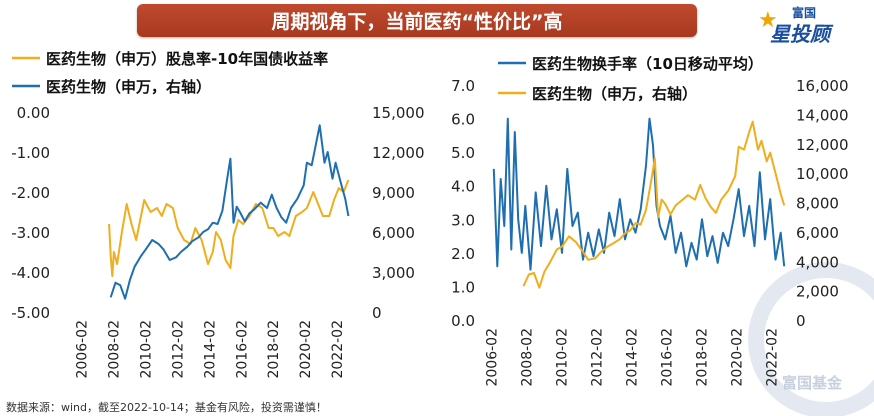 This screenshot has width=874, height=416. Describe the element at coordinates (417, 20) in the screenshot. I see `page-title: 周期视角下，当前医药“性价比”高` at that location.